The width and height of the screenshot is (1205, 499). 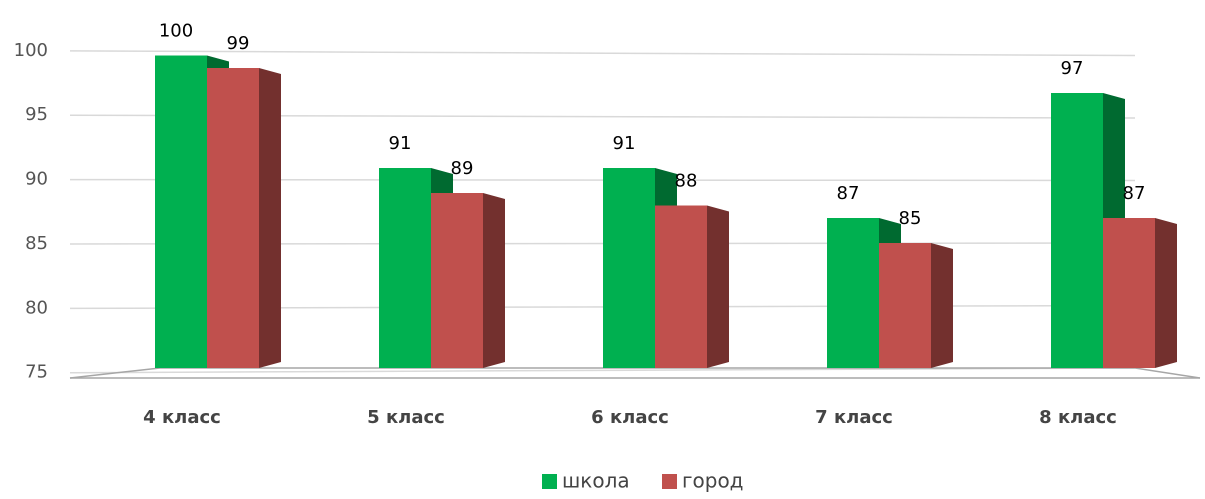 I want to click on value-label: 99, so click(x=238, y=43).